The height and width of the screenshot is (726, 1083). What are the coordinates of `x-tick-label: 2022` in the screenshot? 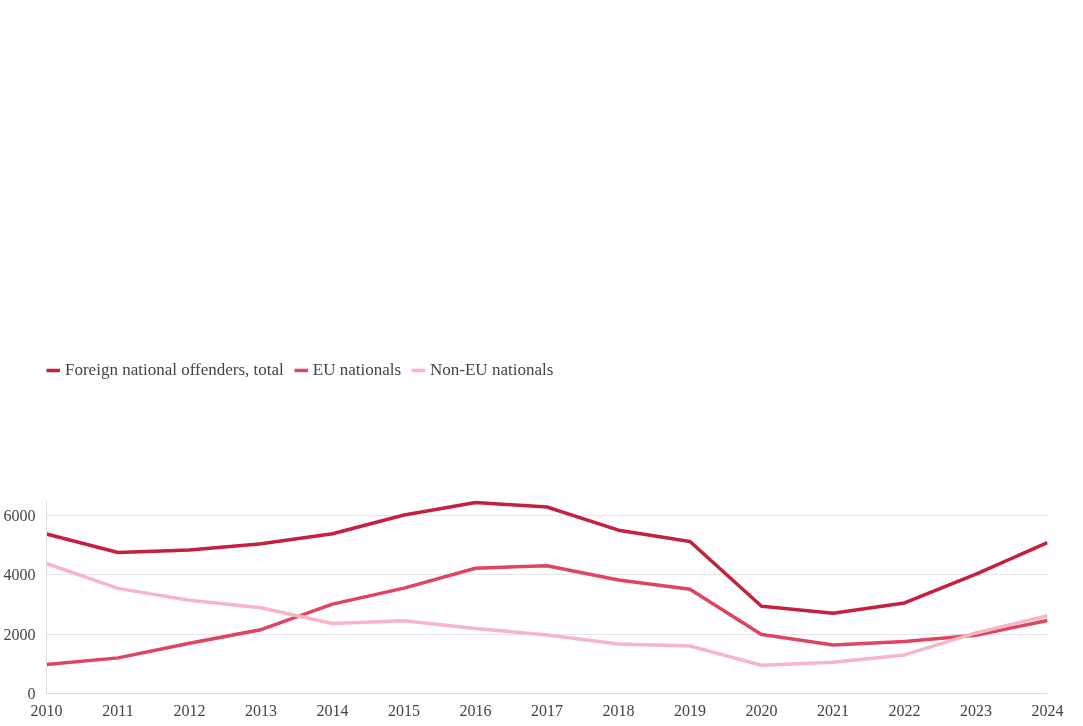 It's located at (904, 710).